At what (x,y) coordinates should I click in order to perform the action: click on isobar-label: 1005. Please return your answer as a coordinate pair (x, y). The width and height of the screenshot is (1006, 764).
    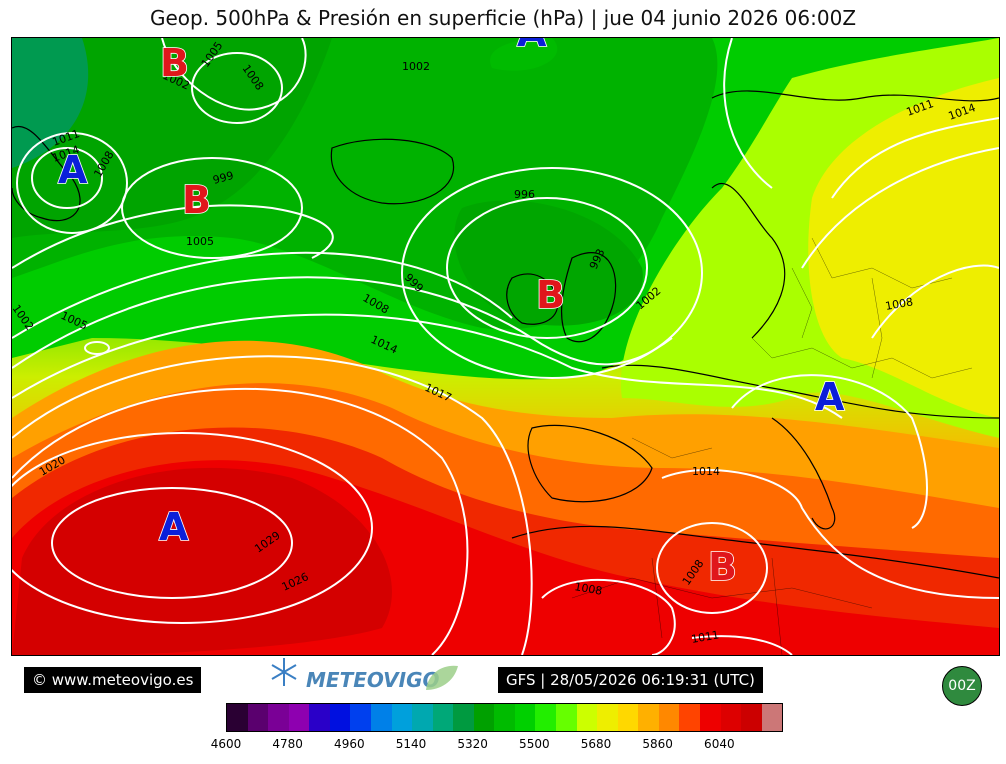
    Looking at the image, I should click on (200, 241).